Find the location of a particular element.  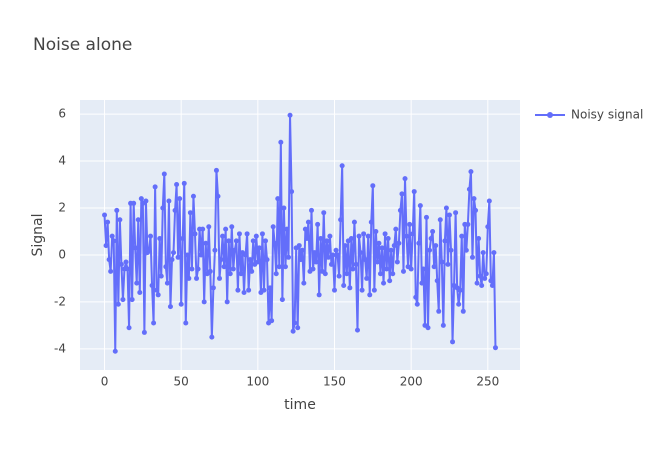

x-tick-label: 100 is located at coordinates (257, 382).